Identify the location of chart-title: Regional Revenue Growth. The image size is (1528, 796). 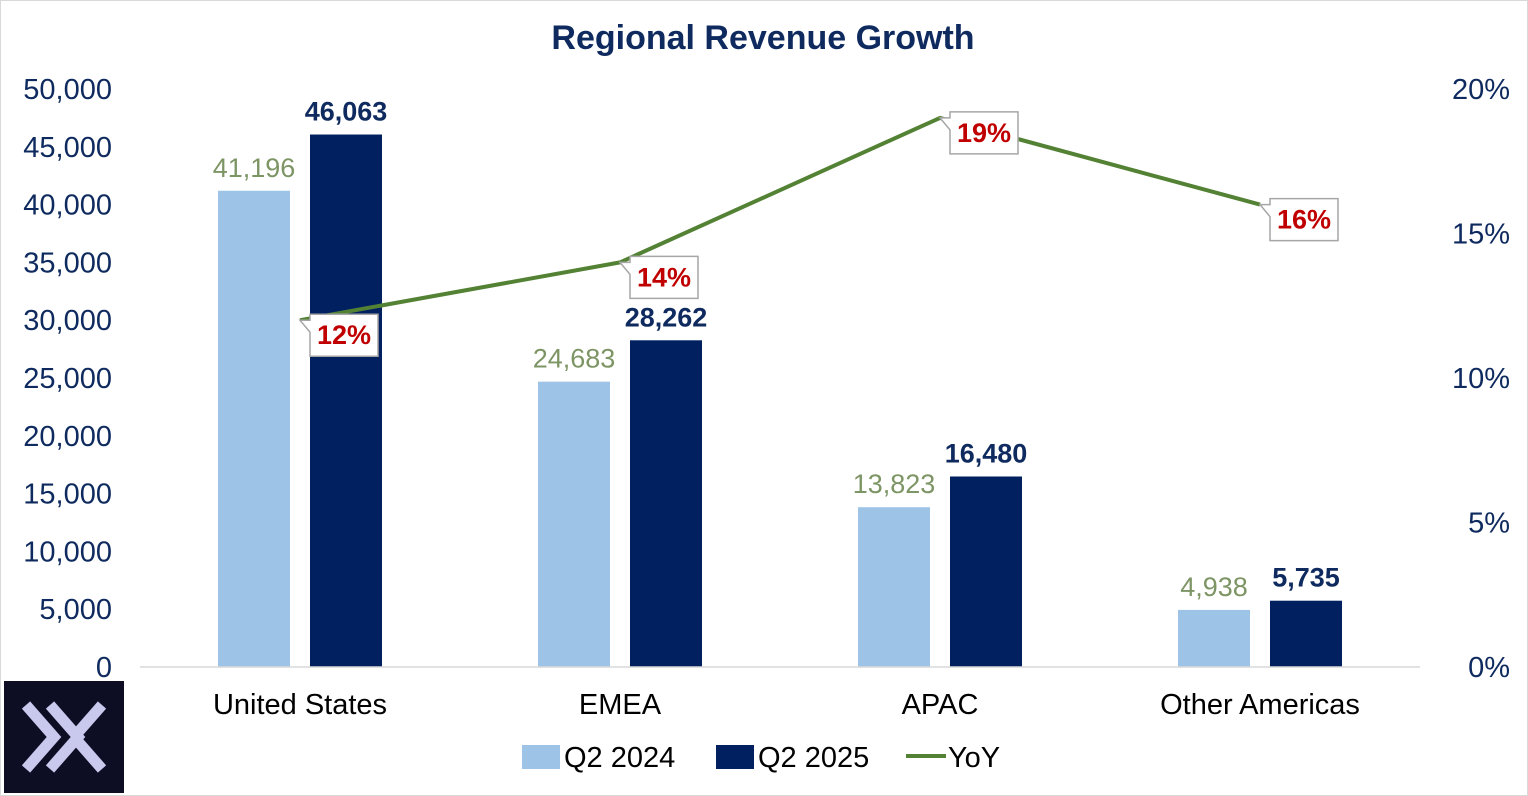
(762, 38).